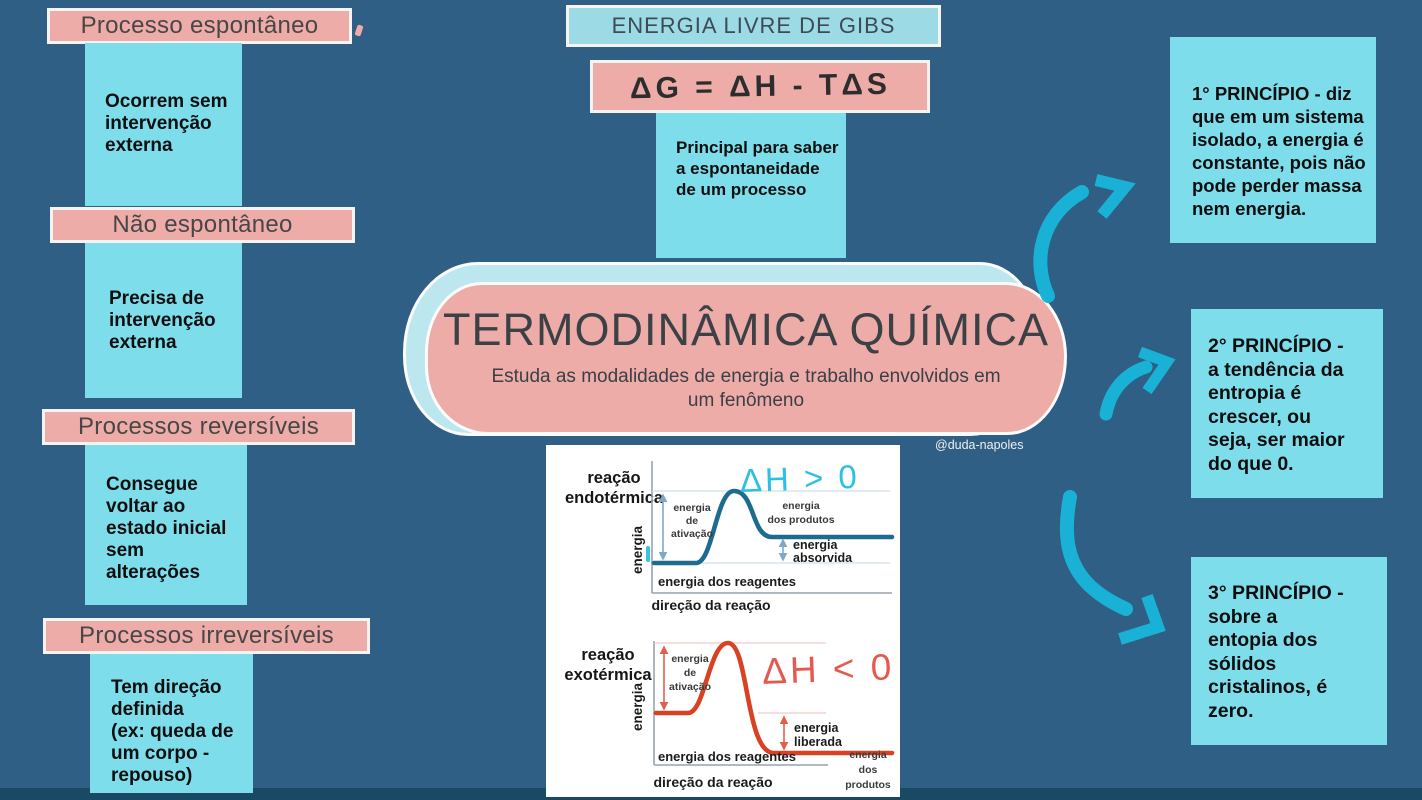  I want to click on endo-absorbed-label1: energia, so click(816, 545).